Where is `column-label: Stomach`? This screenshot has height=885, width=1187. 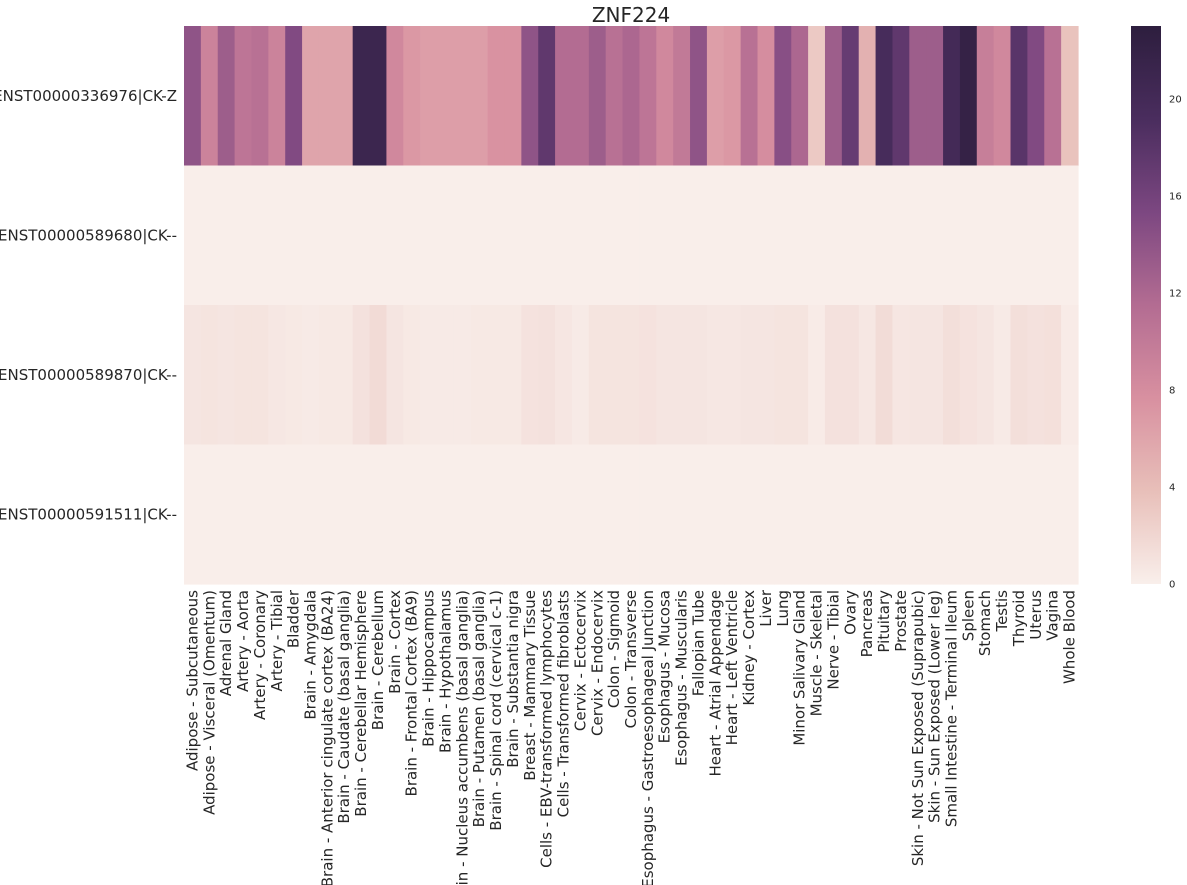
column-label: Stomach is located at coordinates (985, 623).